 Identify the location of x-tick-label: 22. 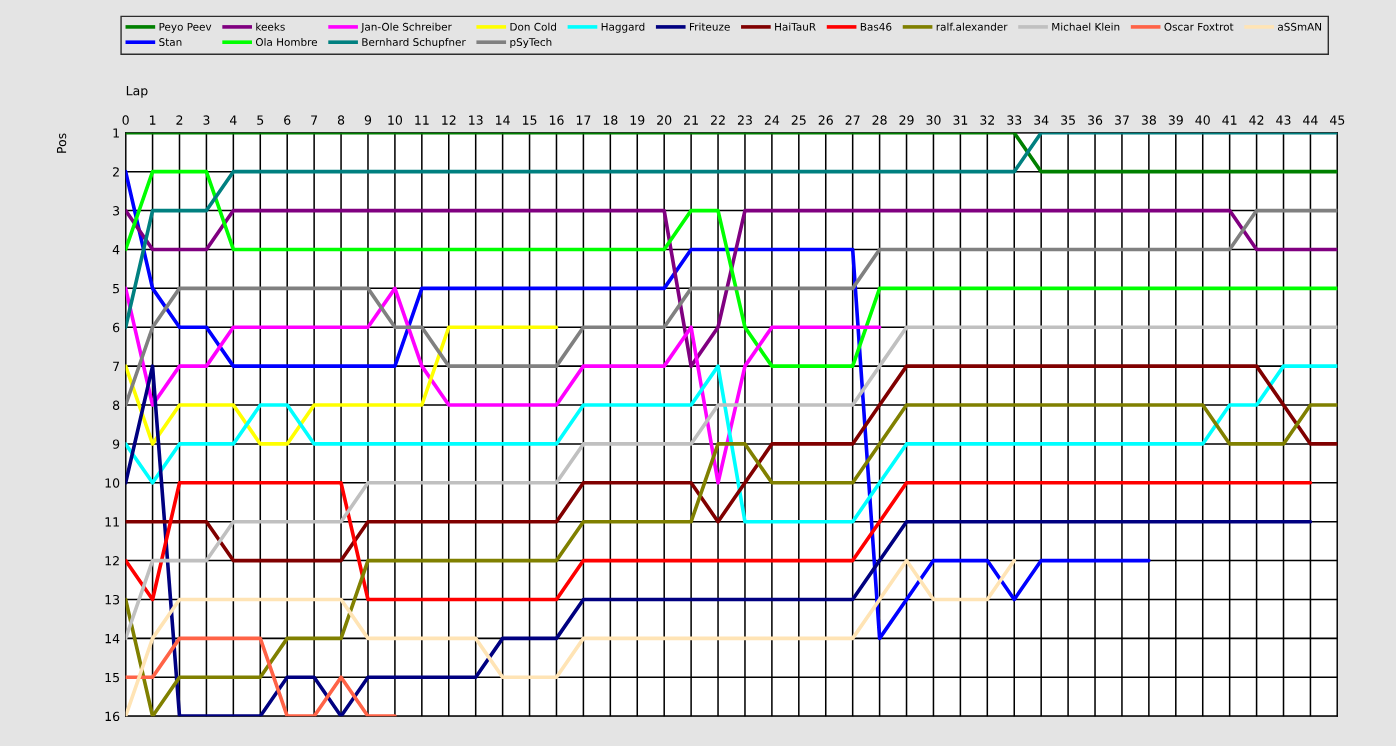
(718, 120).